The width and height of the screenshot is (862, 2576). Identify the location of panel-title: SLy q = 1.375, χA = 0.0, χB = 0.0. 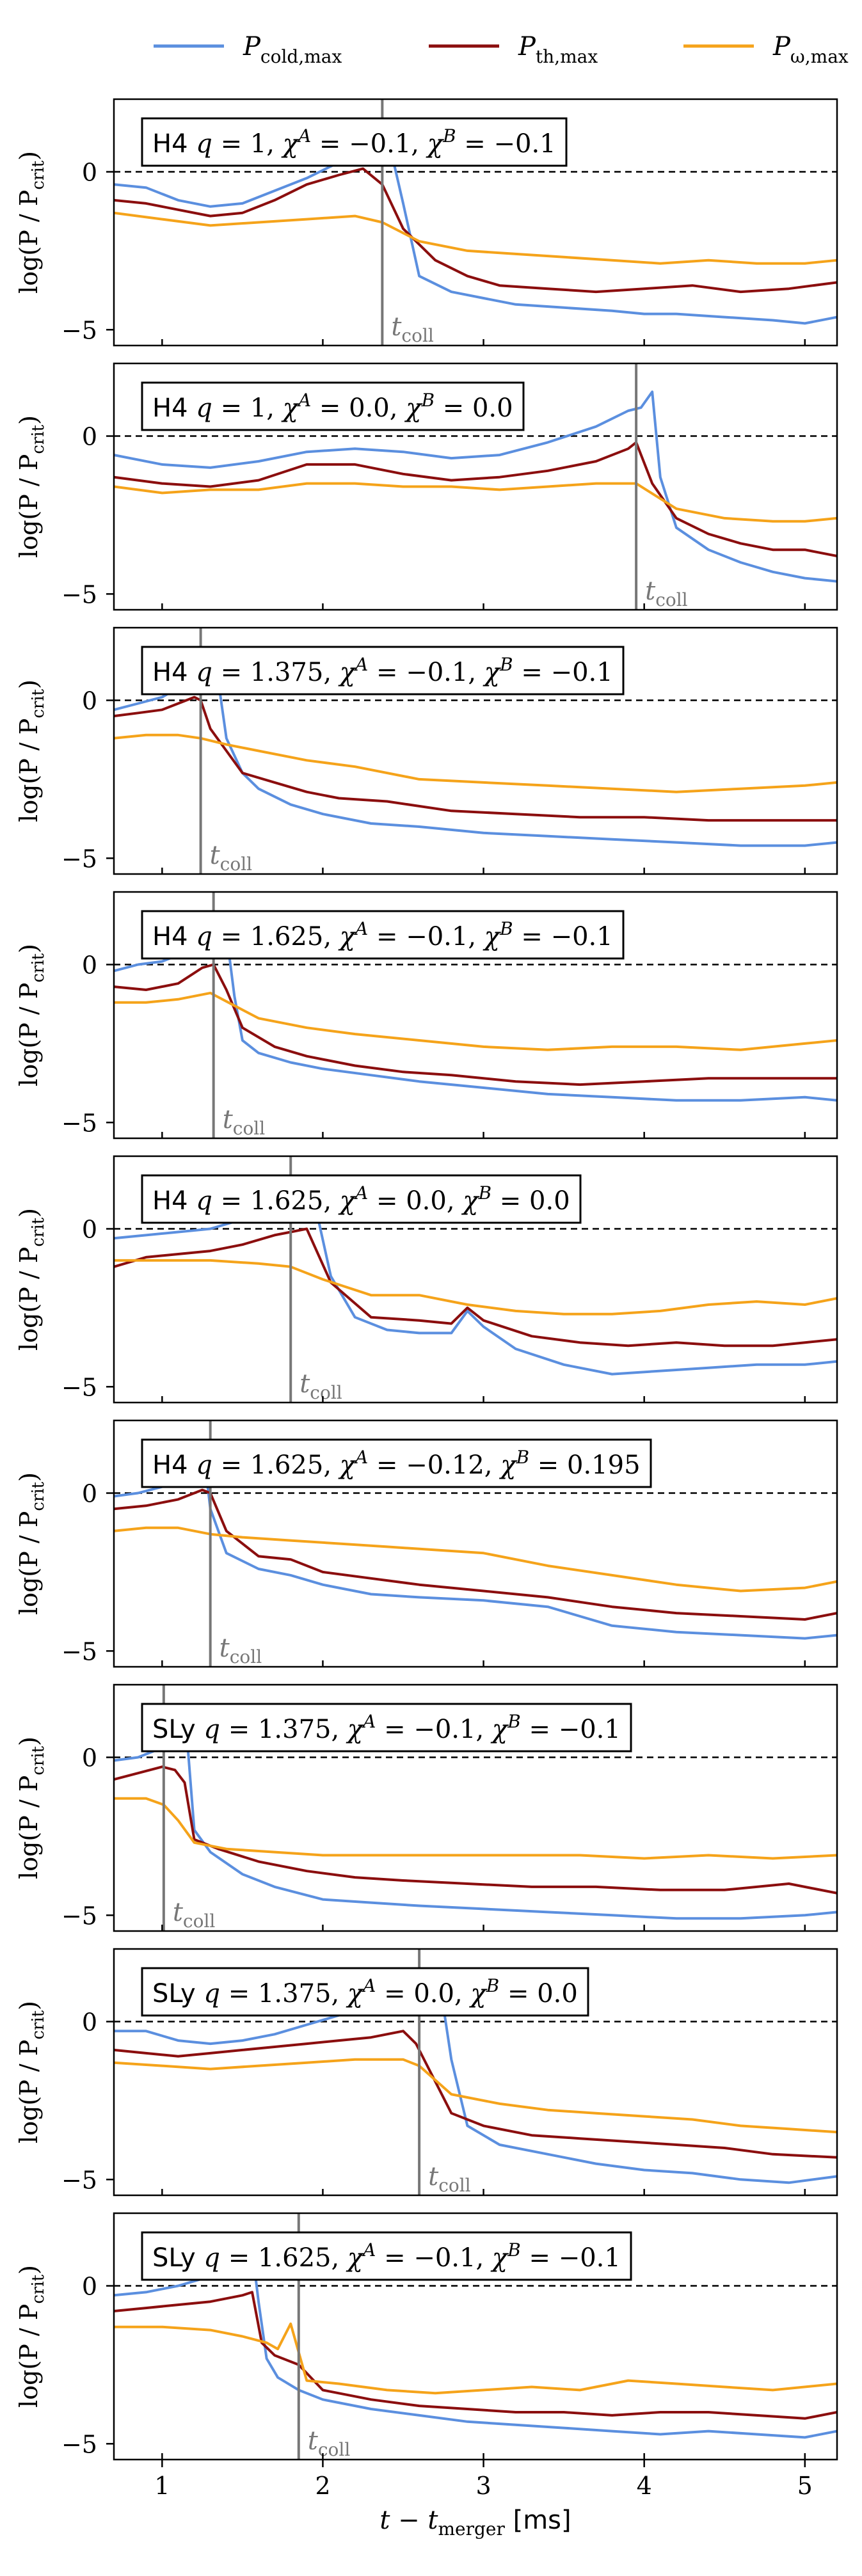
(365, 1992).